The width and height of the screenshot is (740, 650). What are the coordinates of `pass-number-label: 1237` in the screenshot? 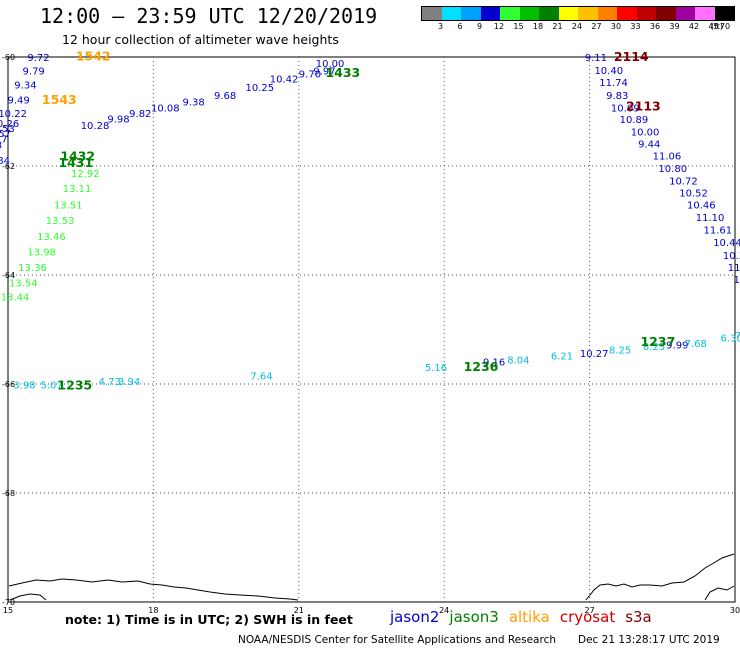 It's located at (657, 341).